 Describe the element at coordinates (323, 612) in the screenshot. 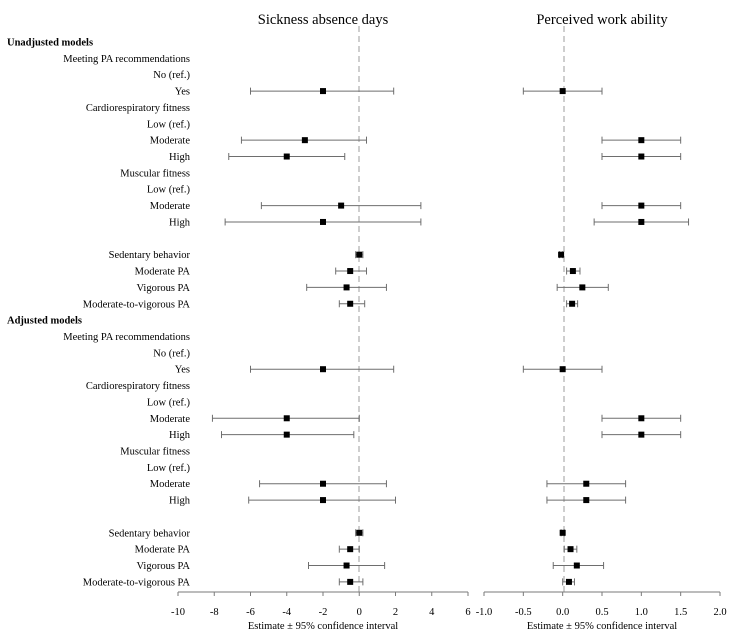

I see `x-tick-label: -2` at that location.